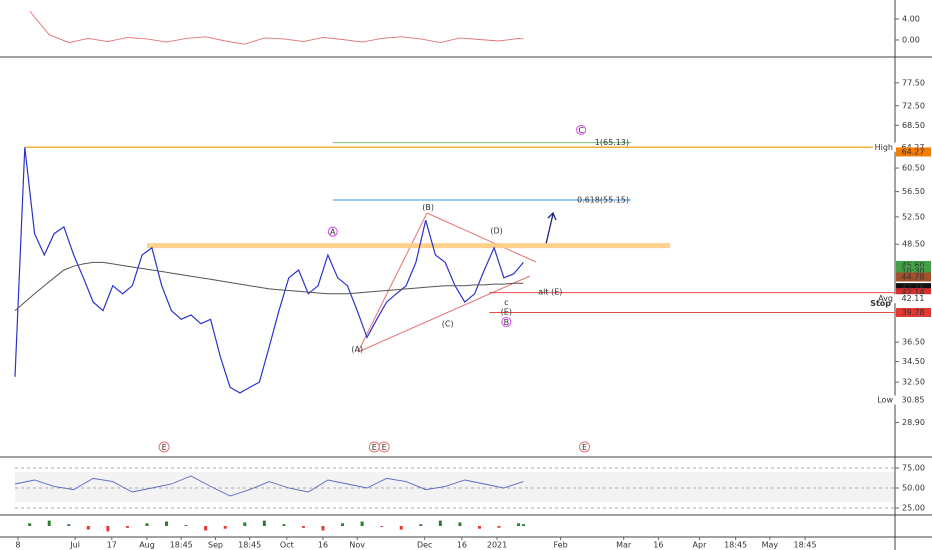  I want to click on price-prefix: High, so click(884, 147).